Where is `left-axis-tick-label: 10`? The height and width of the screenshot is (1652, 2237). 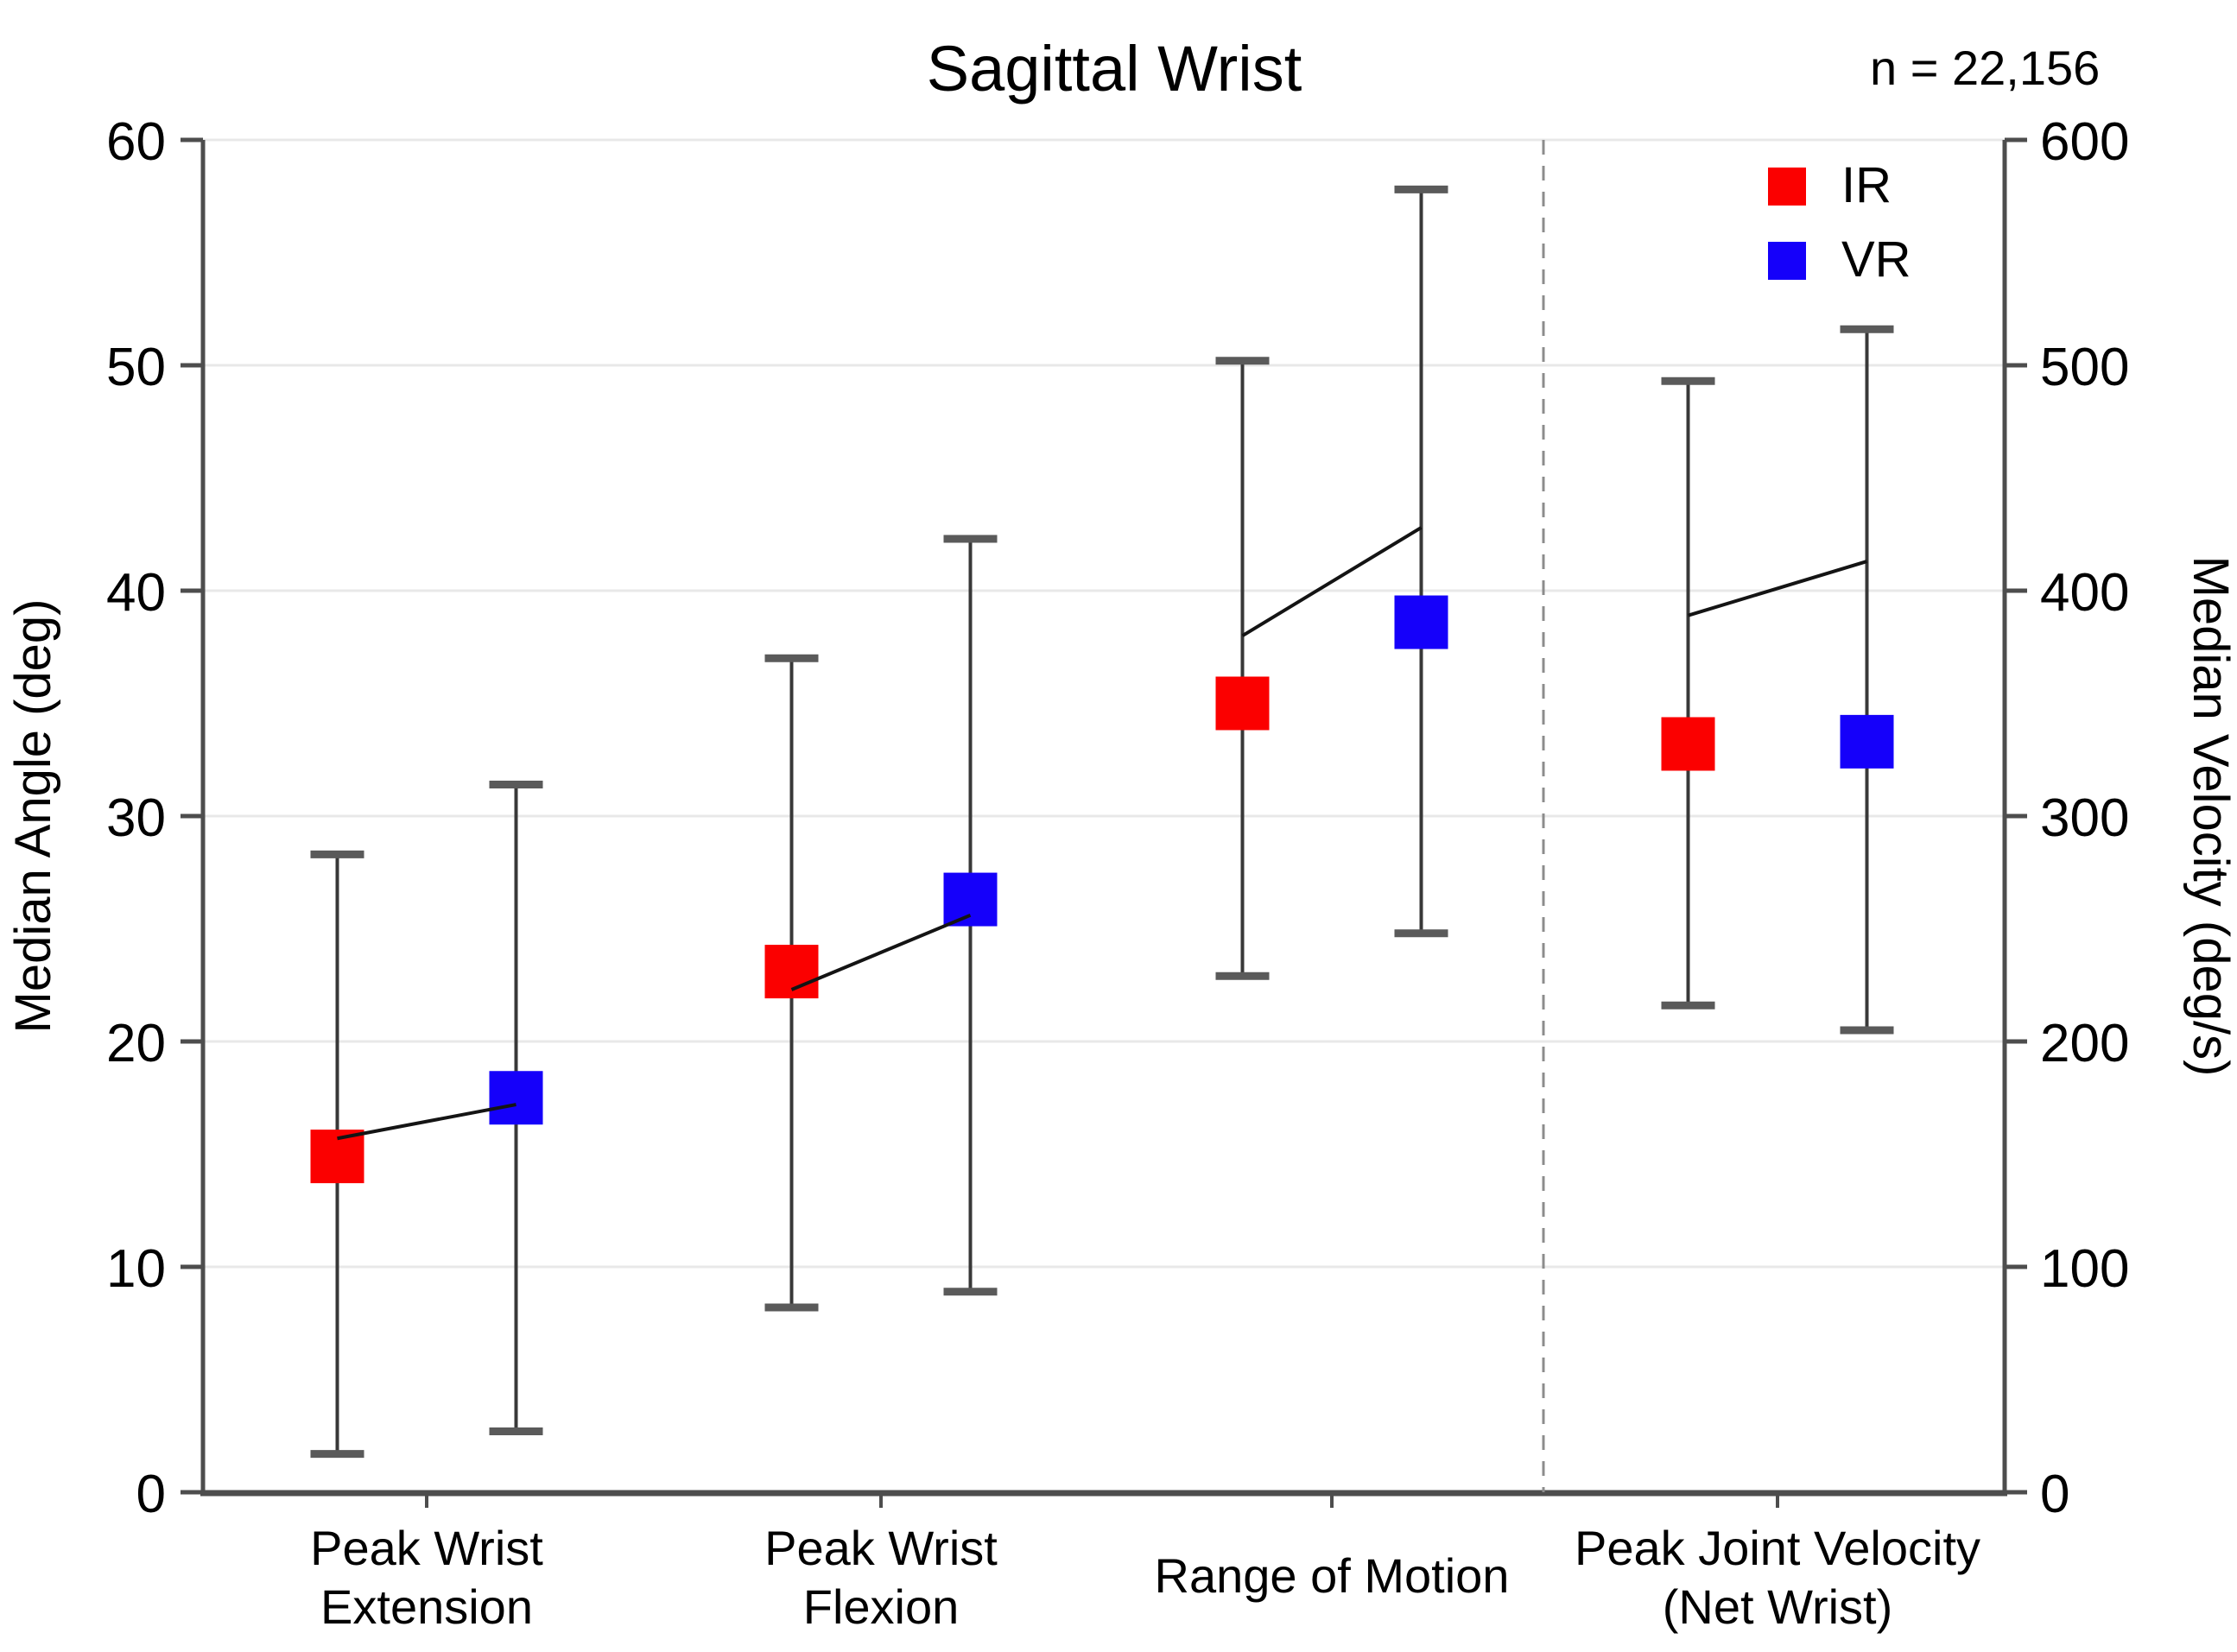
left-axis-tick-label: 10 is located at coordinates (136, 1269).